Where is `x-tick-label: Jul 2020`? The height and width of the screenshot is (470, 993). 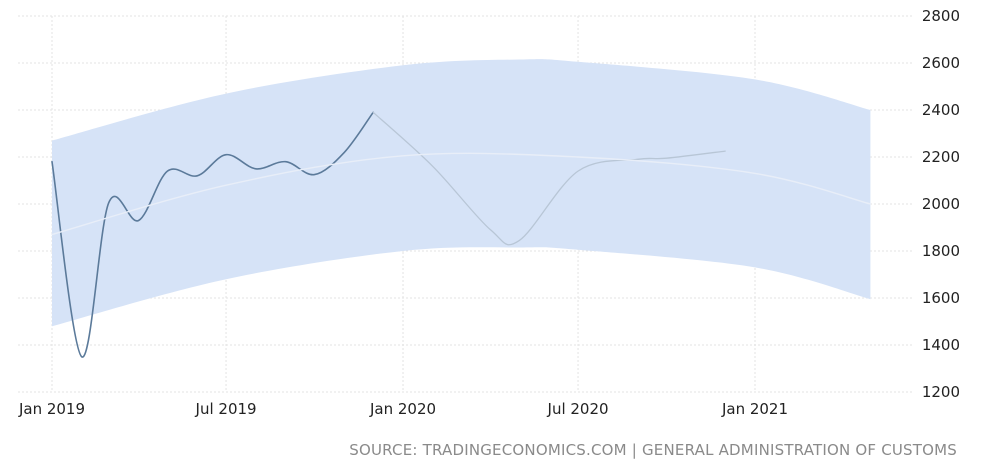
x-tick-label: Jul 2020 is located at coordinates (578, 409).